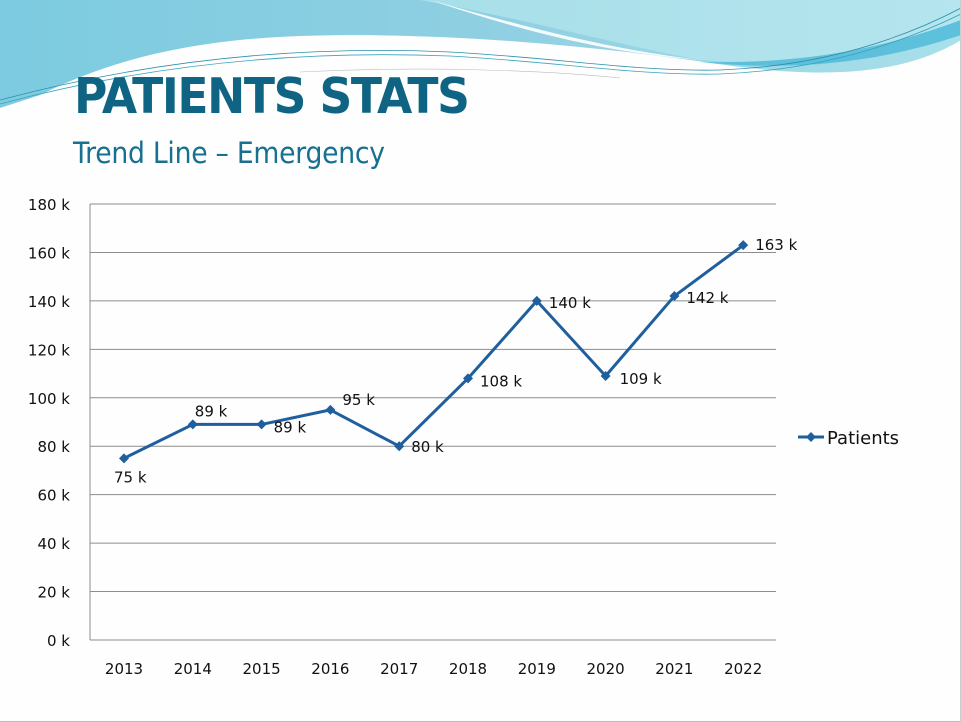 This screenshot has height=722, width=961. What do you see at coordinates (863, 438) in the screenshot?
I see `legend-label: Patients` at bounding box center [863, 438].